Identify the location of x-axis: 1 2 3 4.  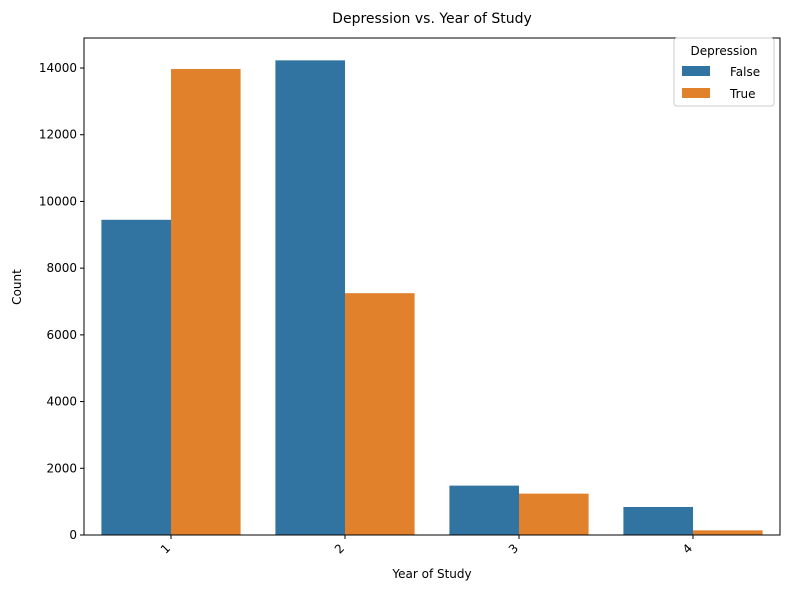
(426, 546).